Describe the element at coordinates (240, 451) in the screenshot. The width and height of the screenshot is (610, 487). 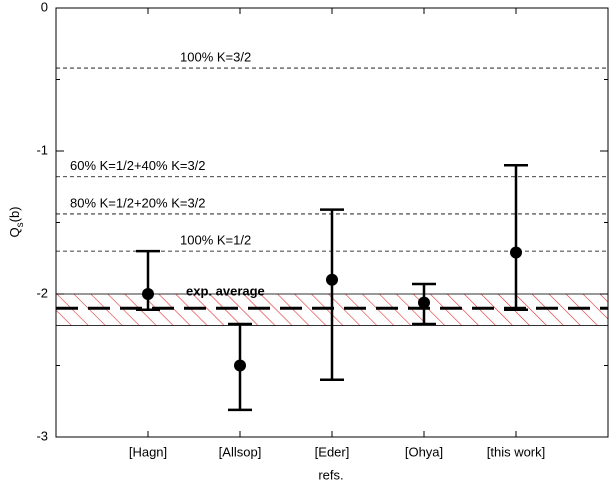
I see `x-tick-label: [Allsop]` at that location.